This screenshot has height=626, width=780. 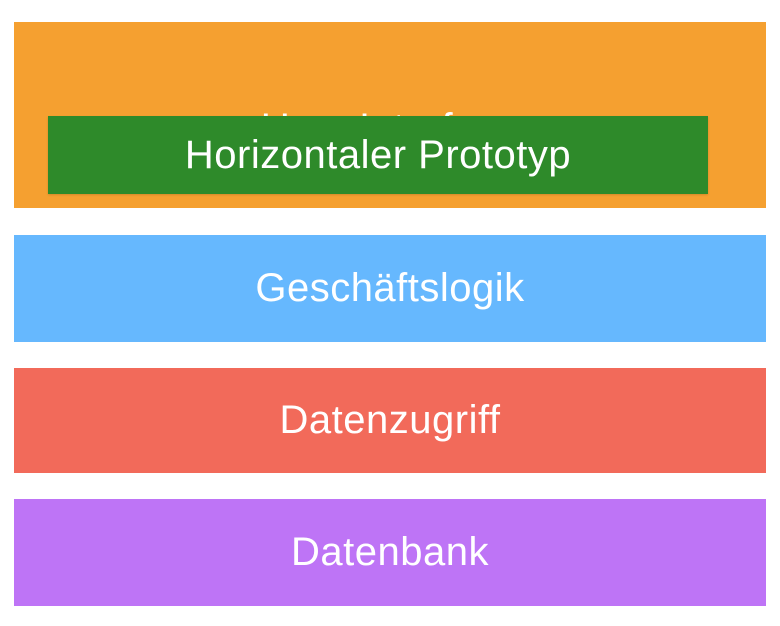 I want to click on horizontal-prototype-band: Horizontaler Prototyp, so click(x=378, y=155).